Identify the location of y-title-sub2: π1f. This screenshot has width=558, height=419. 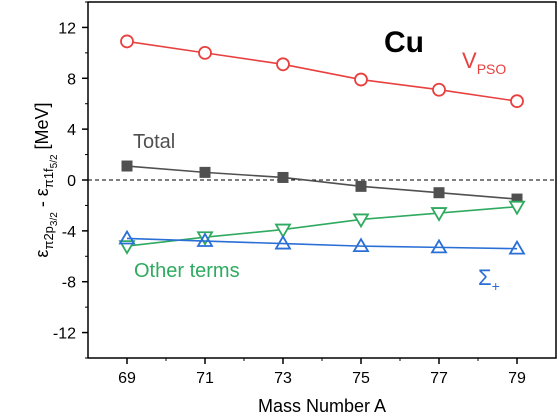
(48, 178).